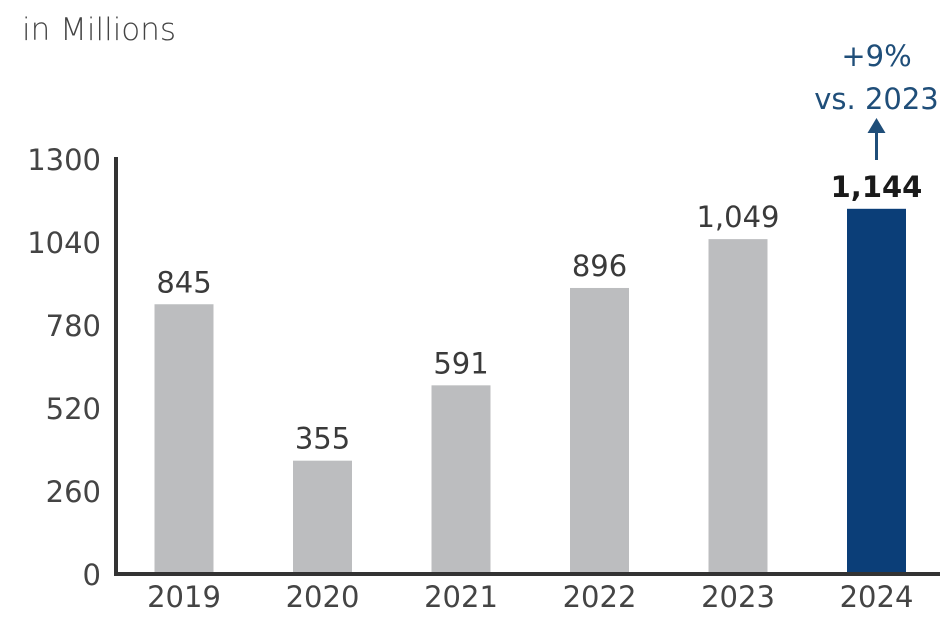 Image resolution: width=946 pixels, height=633 pixels. I want to click on growth-annotation: +9% vs. 2023, so click(876, 99).